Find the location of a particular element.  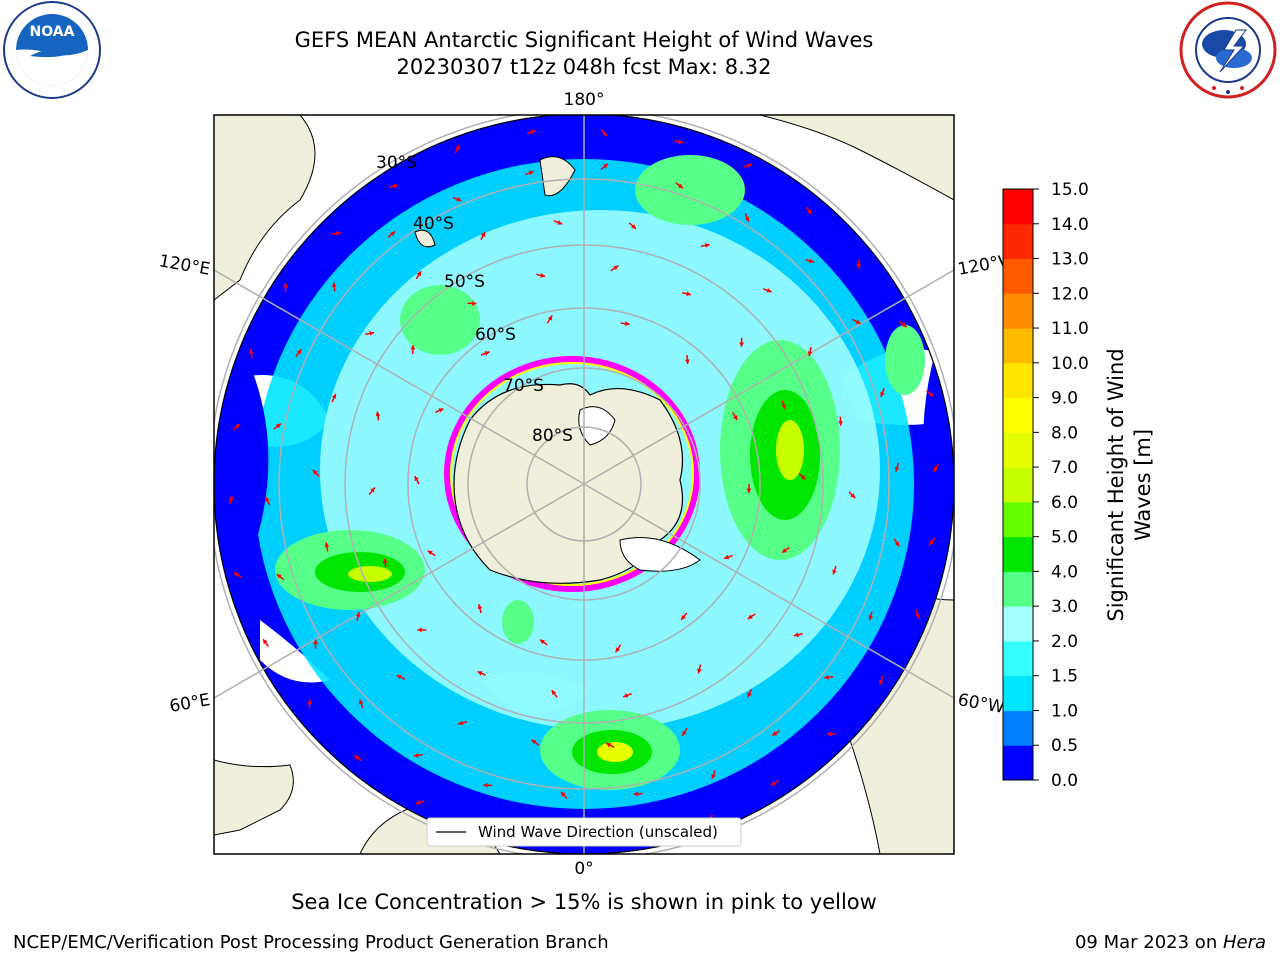

ice-shelf-weddell is located at coordinates (660, 554).